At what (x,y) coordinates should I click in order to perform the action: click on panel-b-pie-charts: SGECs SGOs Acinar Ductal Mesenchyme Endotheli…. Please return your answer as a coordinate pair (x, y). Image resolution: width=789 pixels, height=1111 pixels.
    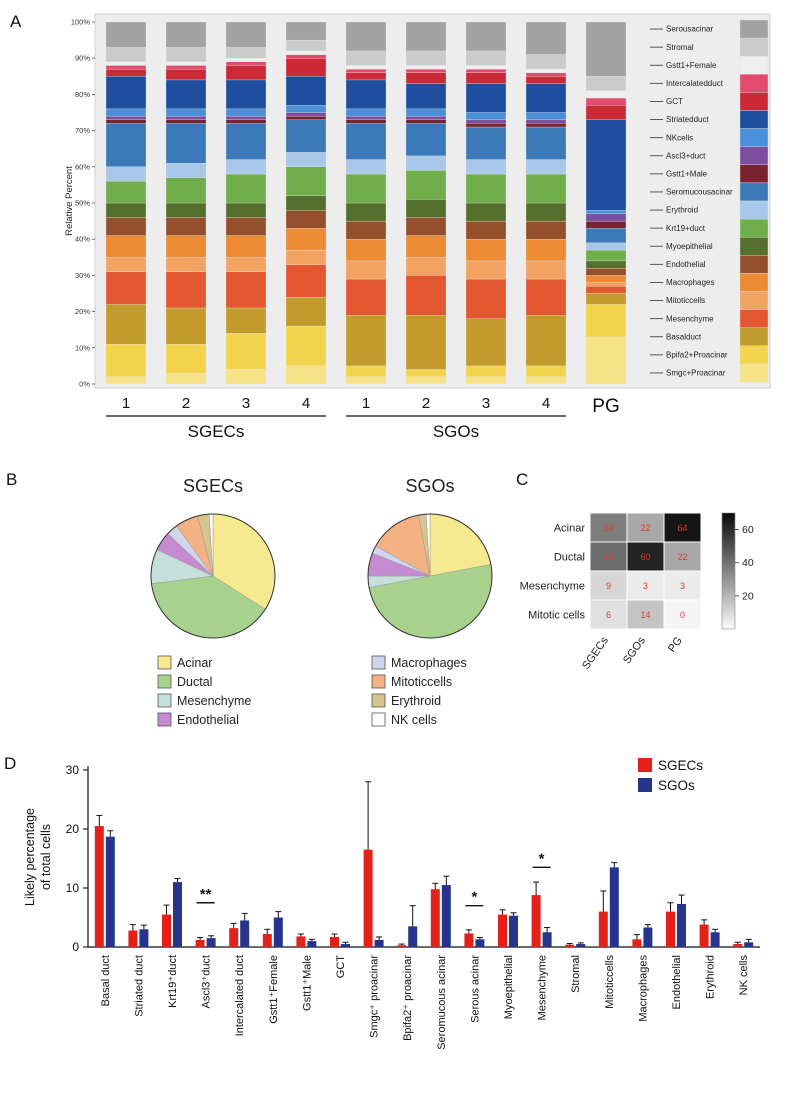
    Looking at the image, I should click on (321, 601).